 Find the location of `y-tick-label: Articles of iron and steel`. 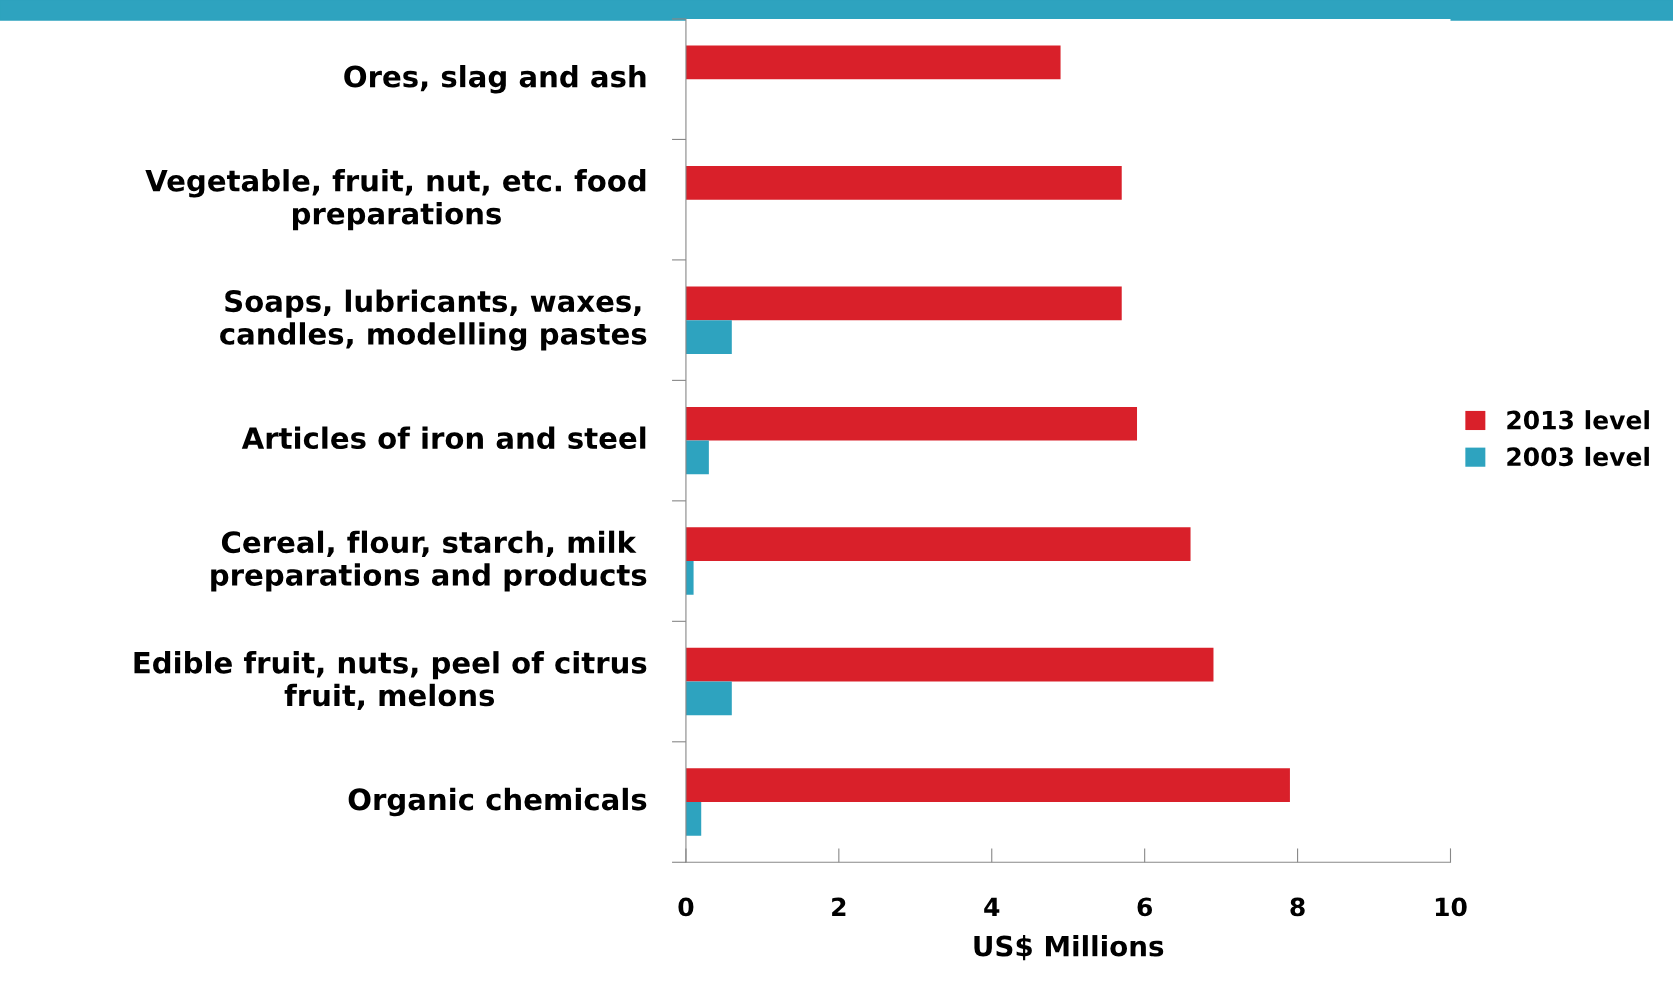

y-tick-label: Articles of iron and steel is located at coordinates (443, 438).